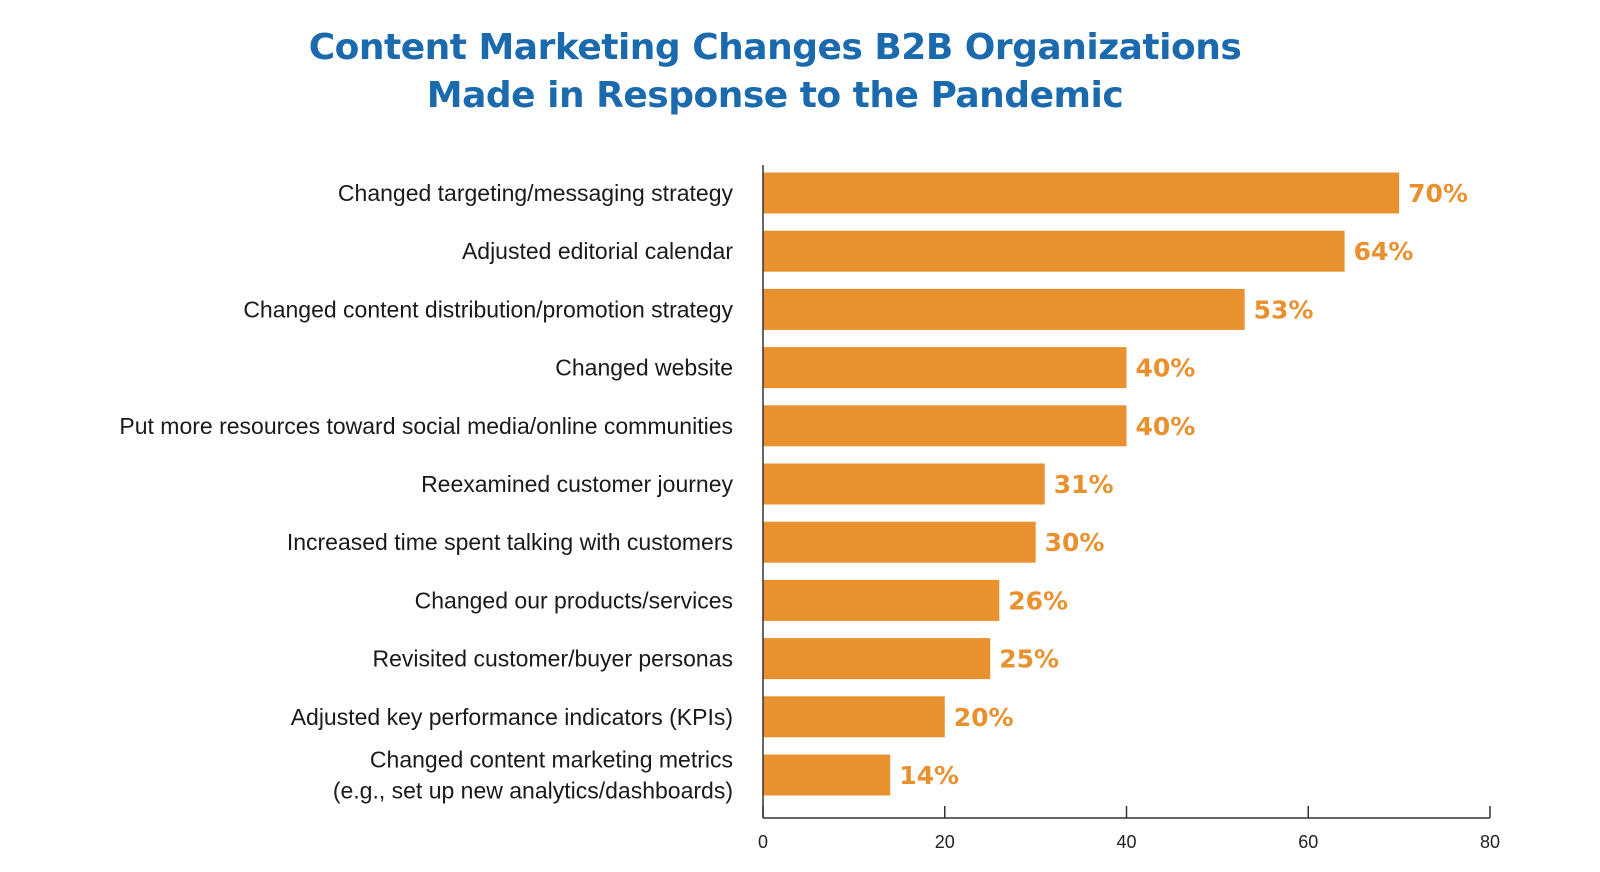 The height and width of the screenshot is (872, 1600). Describe the element at coordinates (1126, 842) in the screenshot. I see `x-tick-label-40: 40` at that location.